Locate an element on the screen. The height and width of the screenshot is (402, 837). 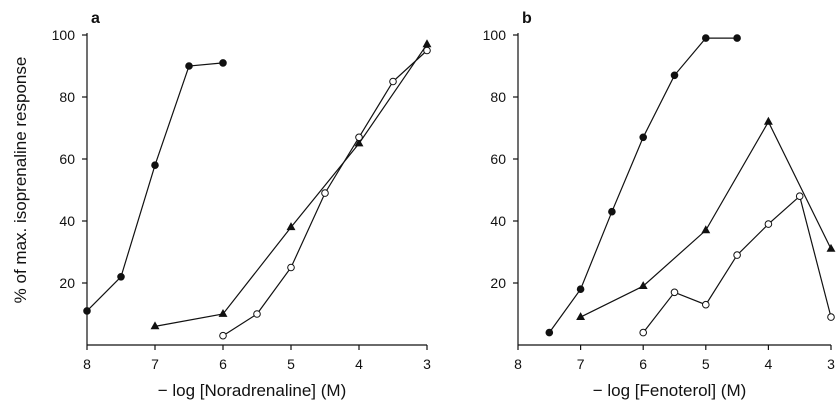
series-filled-circle is located at coordinates (155, 187).